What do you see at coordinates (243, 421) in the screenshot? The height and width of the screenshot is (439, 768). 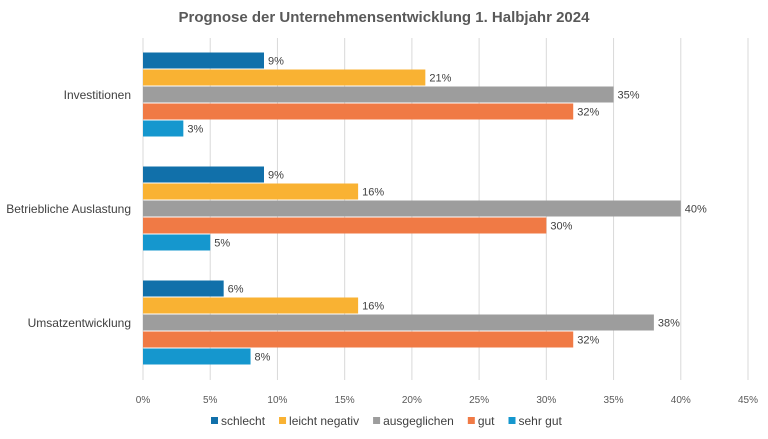 I see `legend-label: schlecht` at bounding box center [243, 421].